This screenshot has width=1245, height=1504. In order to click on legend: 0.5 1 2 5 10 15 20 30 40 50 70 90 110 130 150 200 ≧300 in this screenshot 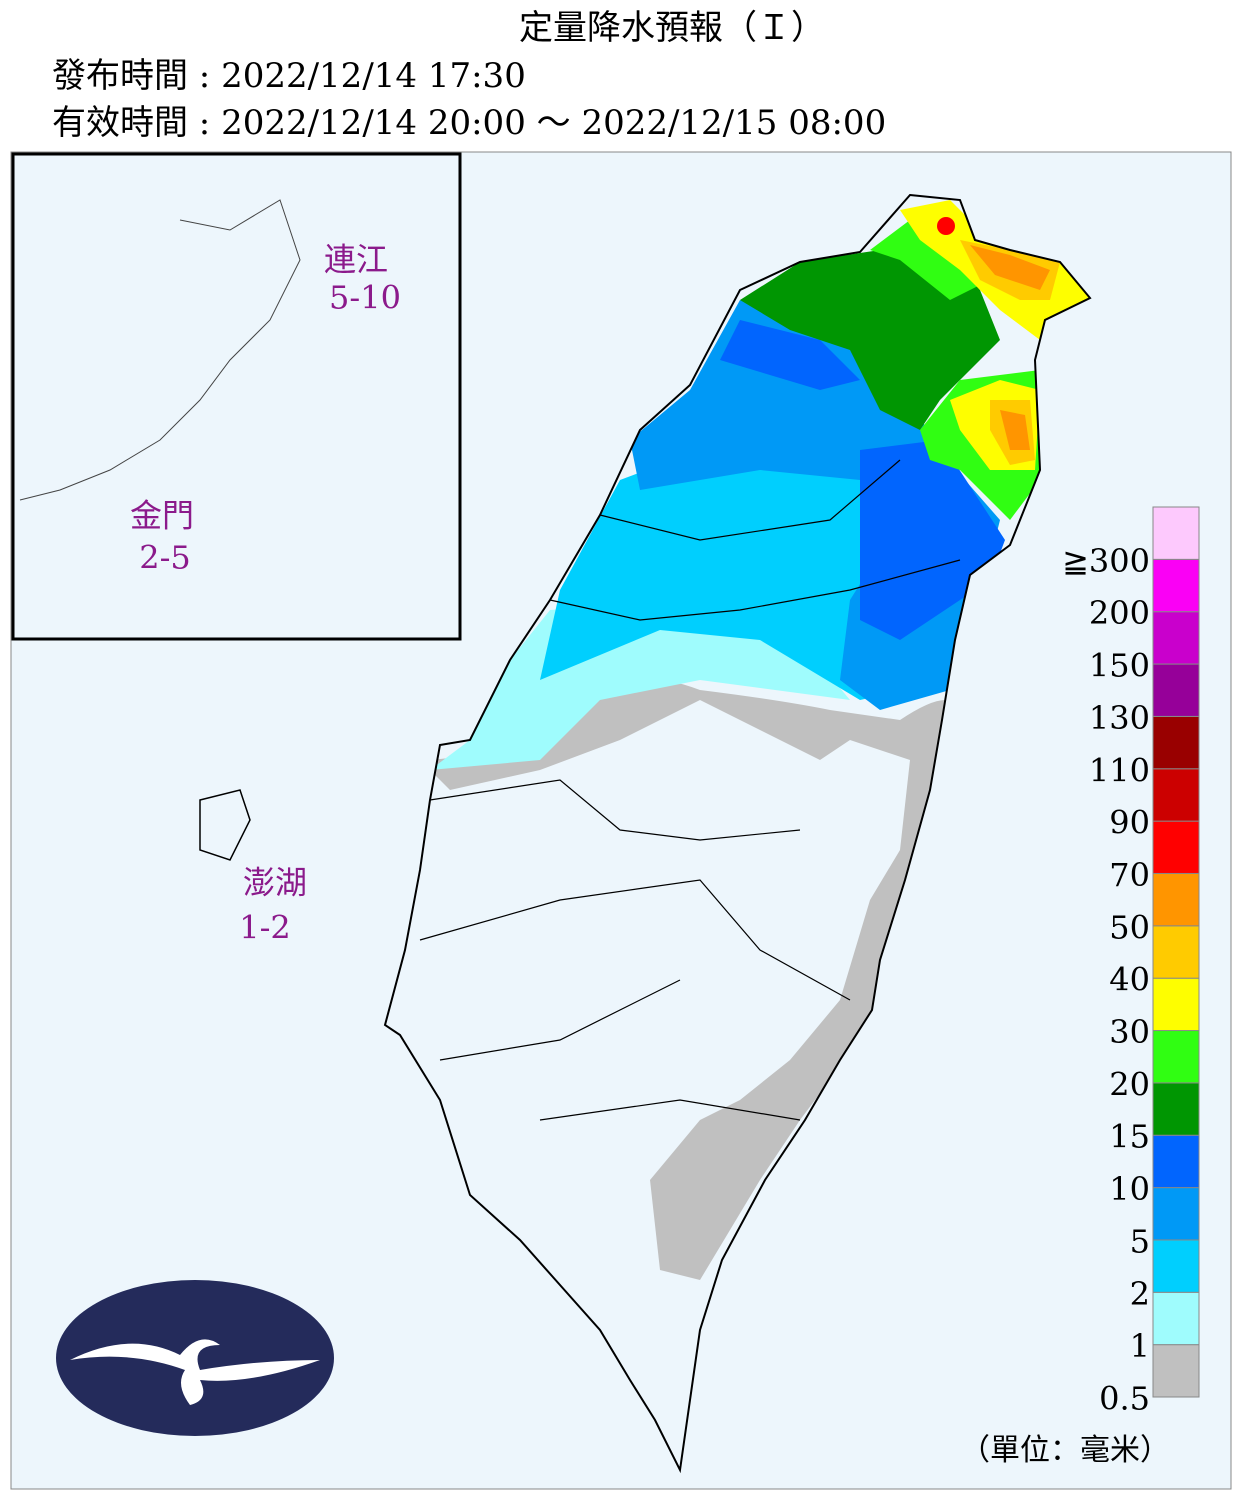, I will do `click(1131, 962)`.